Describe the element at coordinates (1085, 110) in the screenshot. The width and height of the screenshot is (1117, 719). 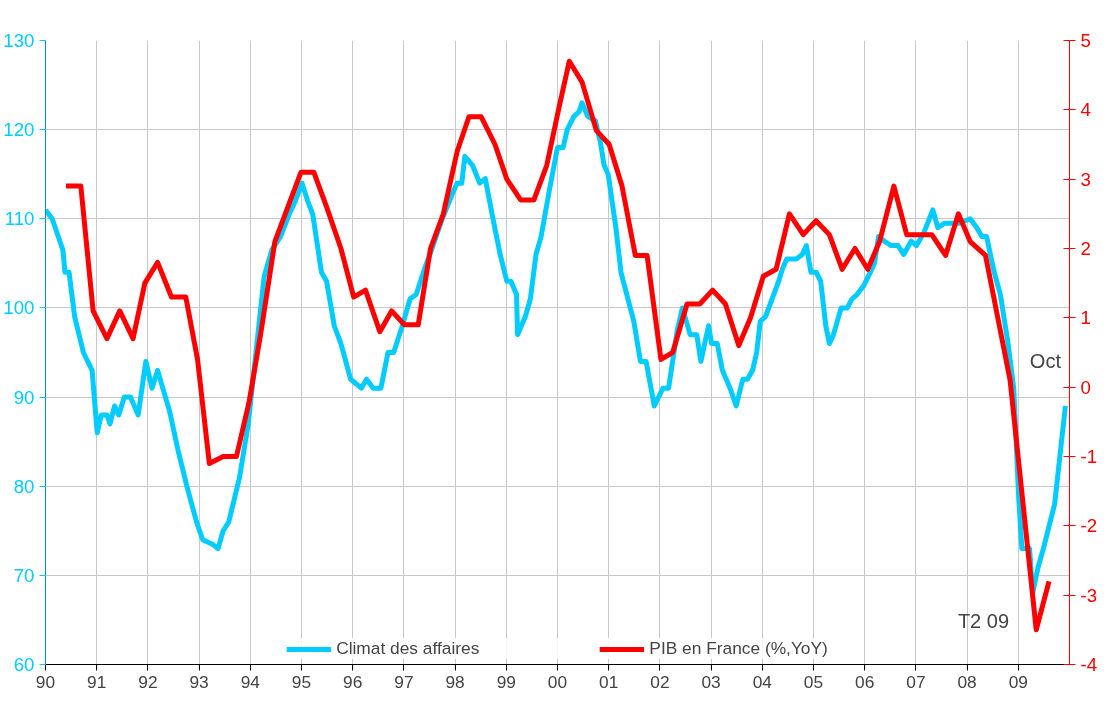
I see `y2-tick-label: 4` at that location.